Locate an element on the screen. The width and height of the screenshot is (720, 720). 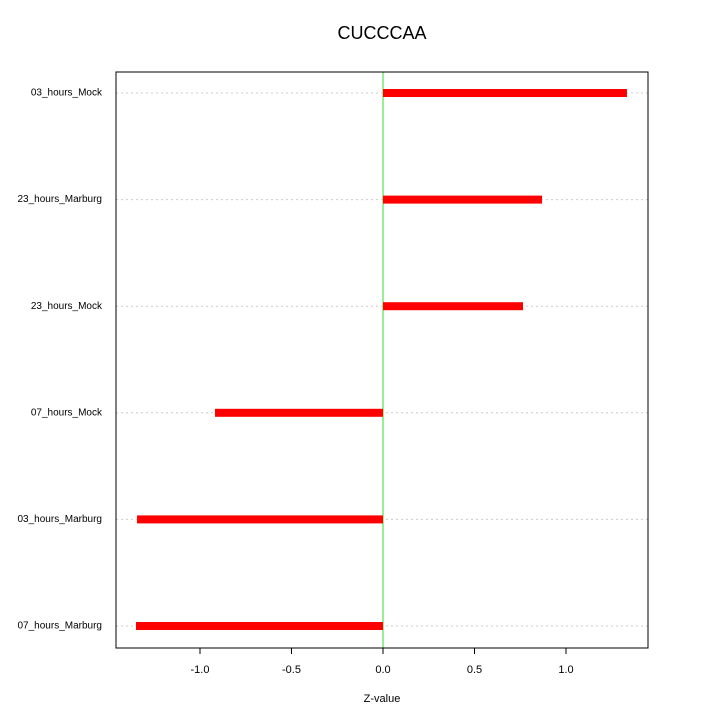
x-tick-label: 0.0 is located at coordinates (382, 670).